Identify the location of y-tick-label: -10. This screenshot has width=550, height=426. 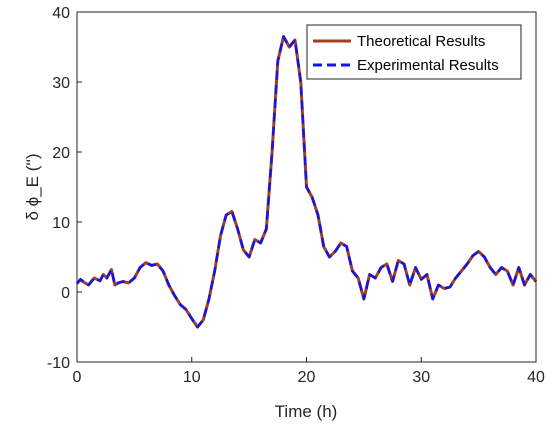
(58, 363).